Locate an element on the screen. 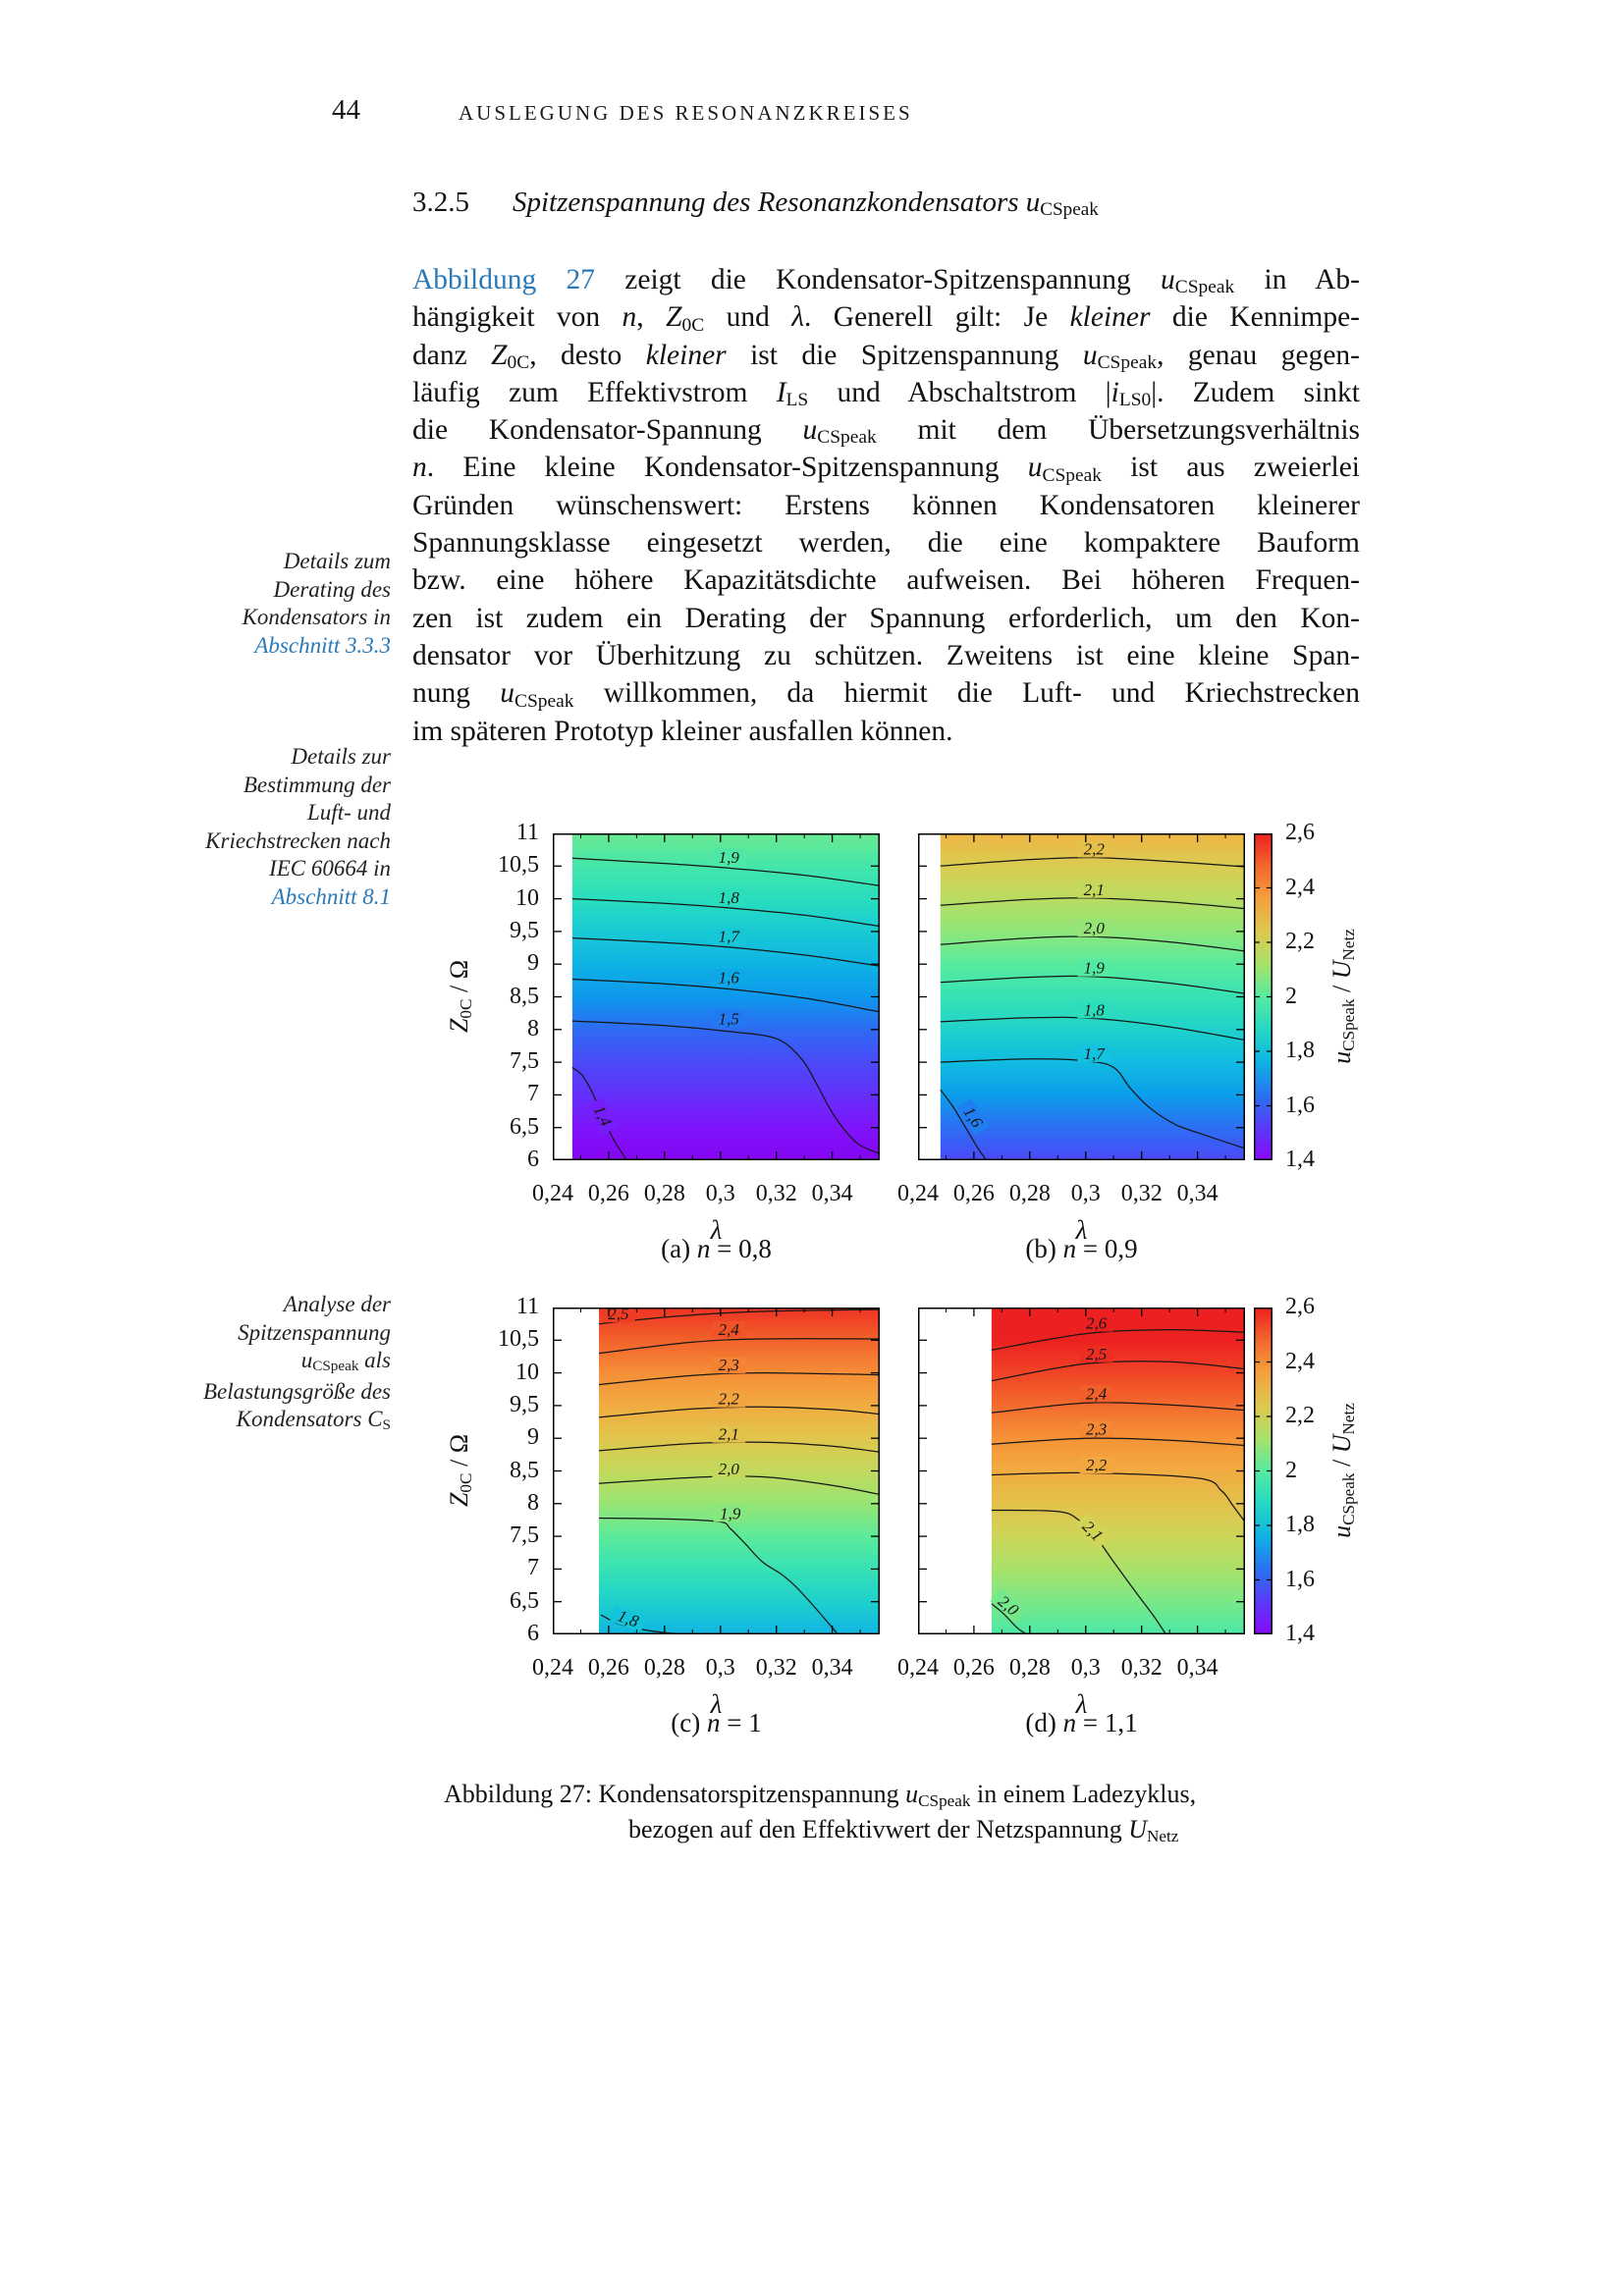 Image resolution: width=1624 pixels, height=2296 pixels. emphasis-text: Spitzenspannung des Resonanzkondensators is located at coordinates (769, 202).